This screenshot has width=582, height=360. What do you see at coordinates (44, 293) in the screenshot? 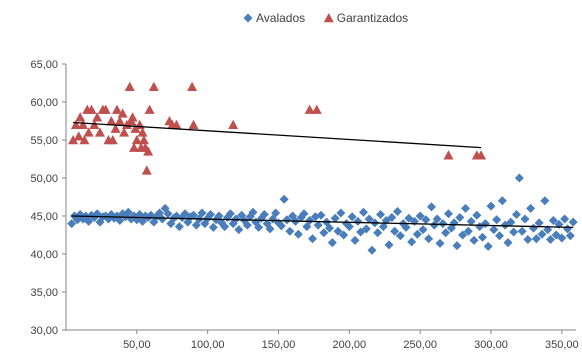
I see `y-tick-label: 35,00` at bounding box center [44, 293].